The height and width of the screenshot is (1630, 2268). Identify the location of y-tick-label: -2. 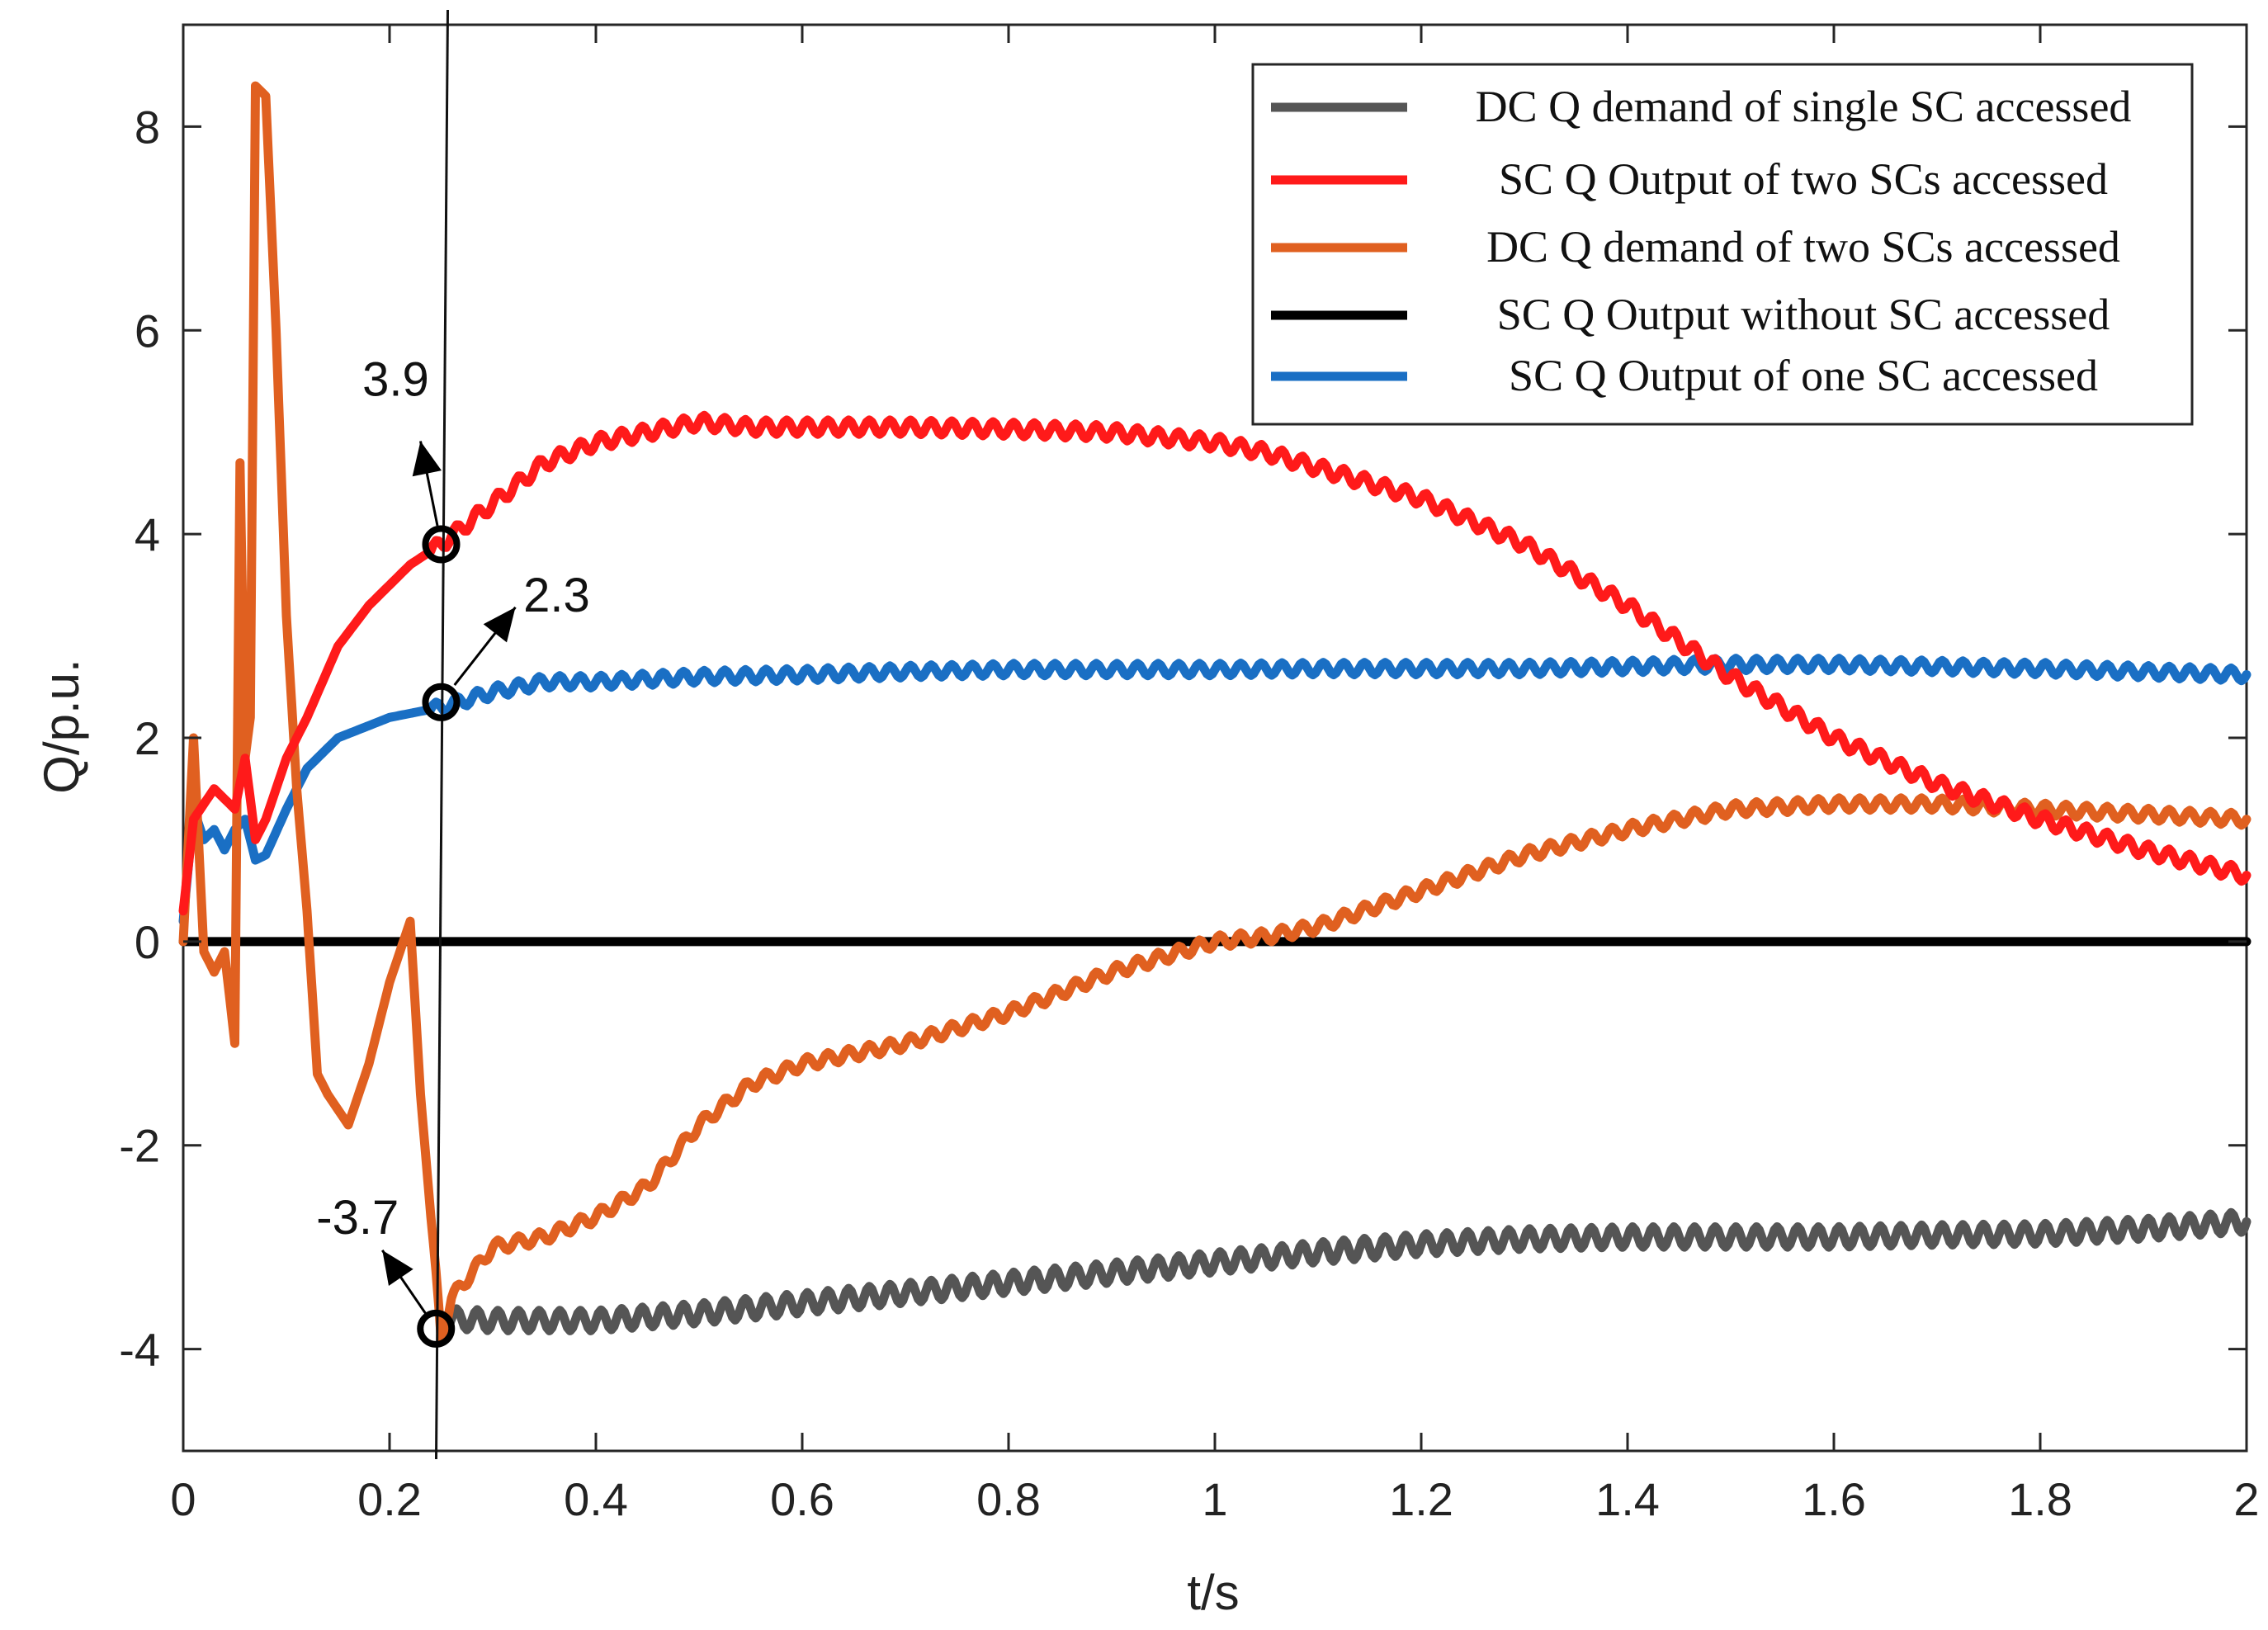
(139, 1146).